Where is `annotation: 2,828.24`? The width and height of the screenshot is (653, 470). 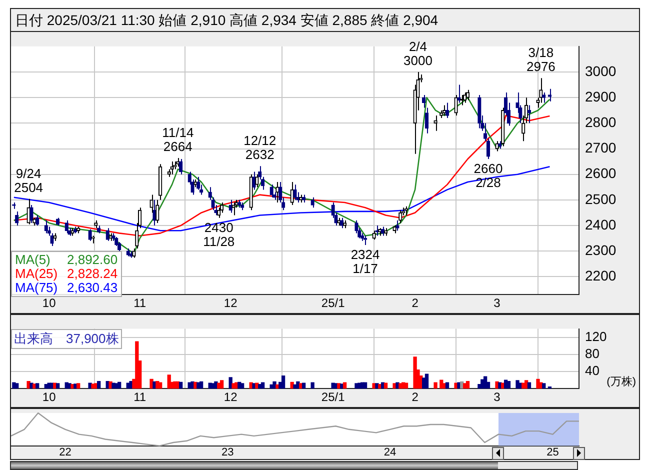 annotation: 2,828.24 is located at coordinates (92, 273).